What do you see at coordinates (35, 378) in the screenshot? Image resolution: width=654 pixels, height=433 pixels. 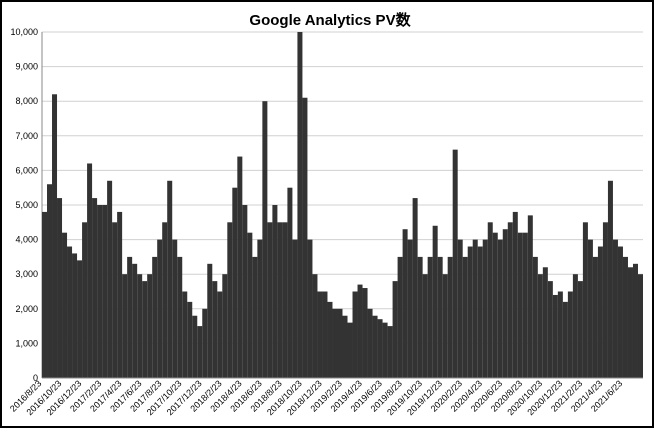 I see `y-tick-label: 0` at bounding box center [35, 378].